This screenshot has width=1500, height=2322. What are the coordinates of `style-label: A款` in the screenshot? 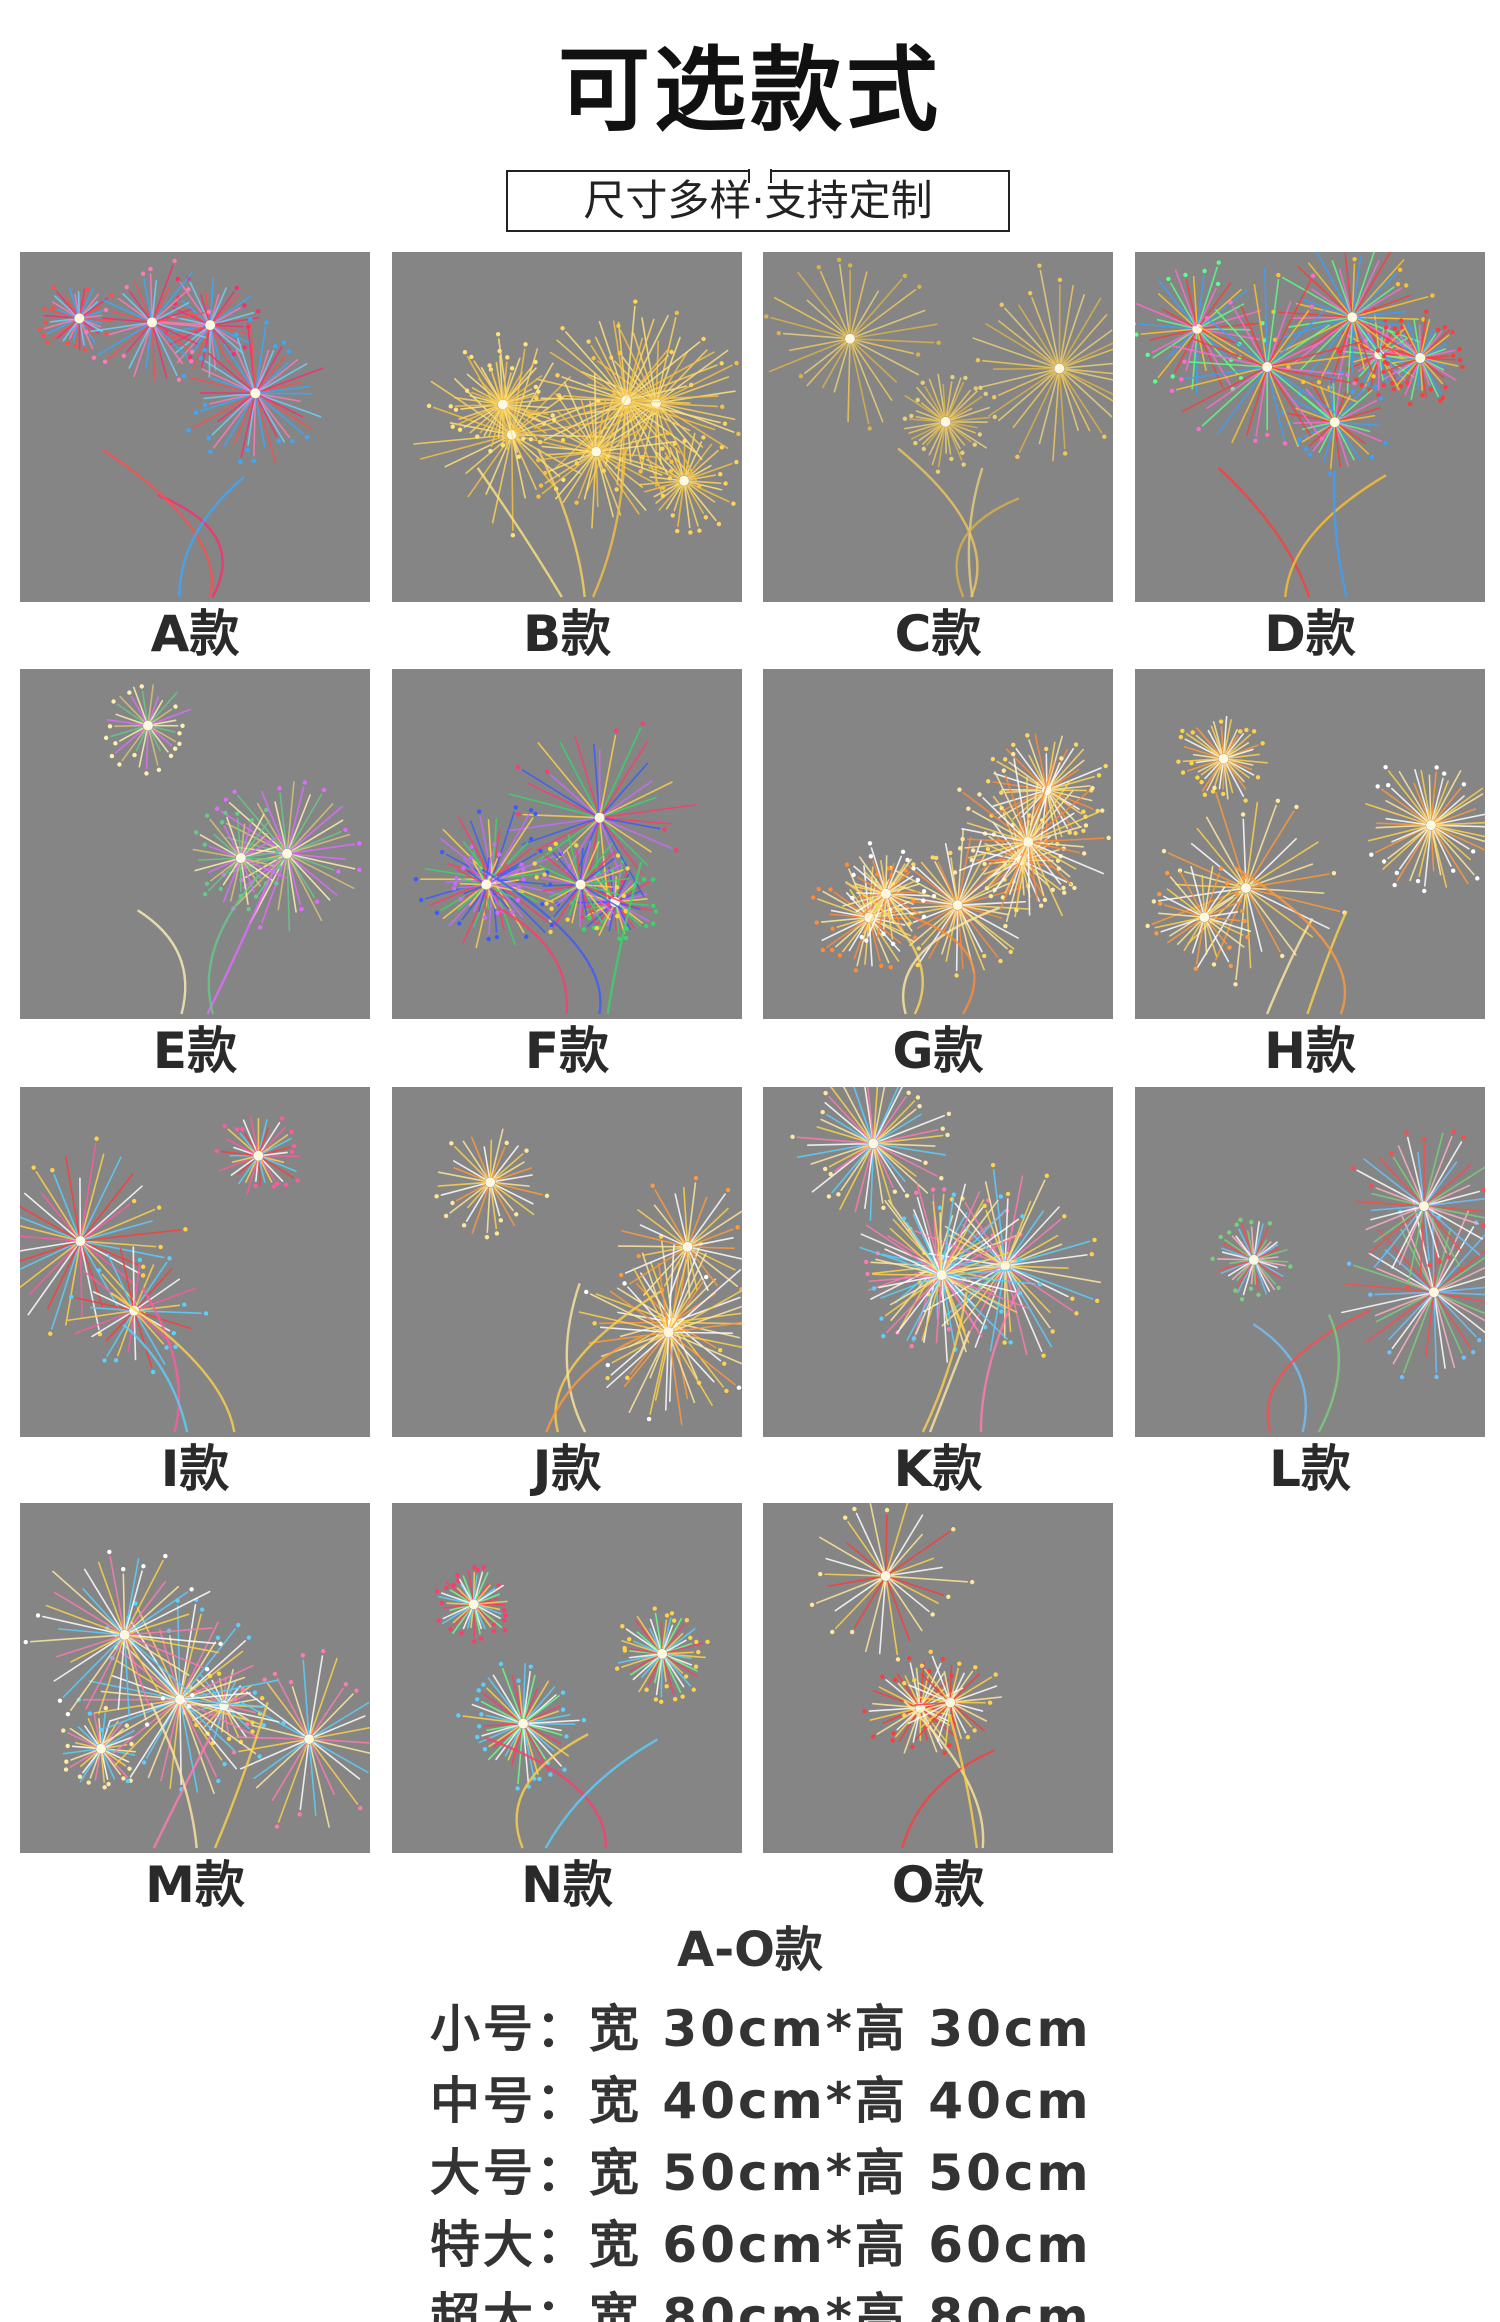 It's located at (195, 634).